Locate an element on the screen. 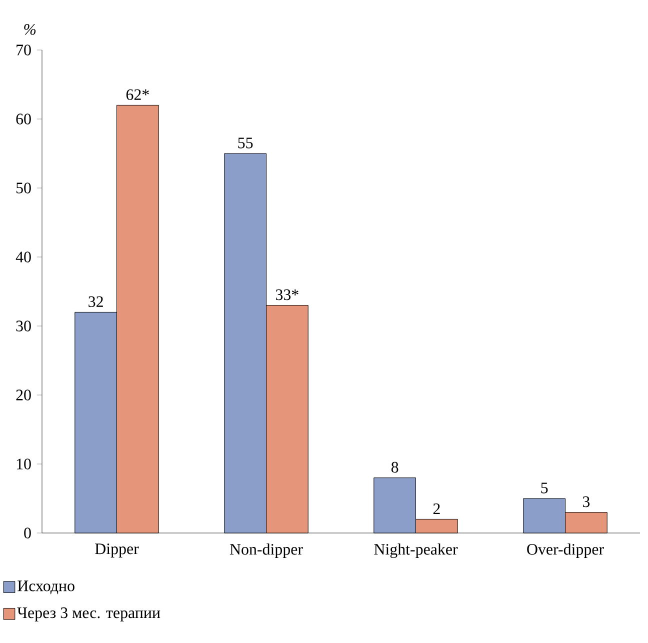 The height and width of the screenshot is (643, 648). data-label: 8 is located at coordinates (394, 467).